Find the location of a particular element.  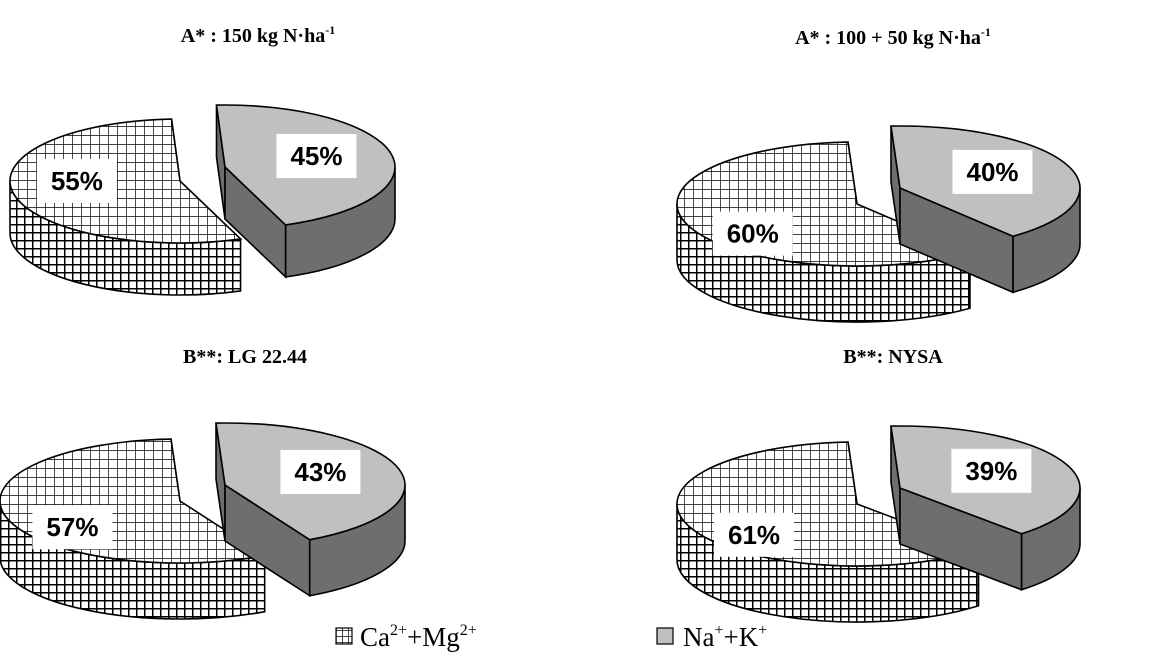

slice-ca-mg is located at coordinates (126, 207).